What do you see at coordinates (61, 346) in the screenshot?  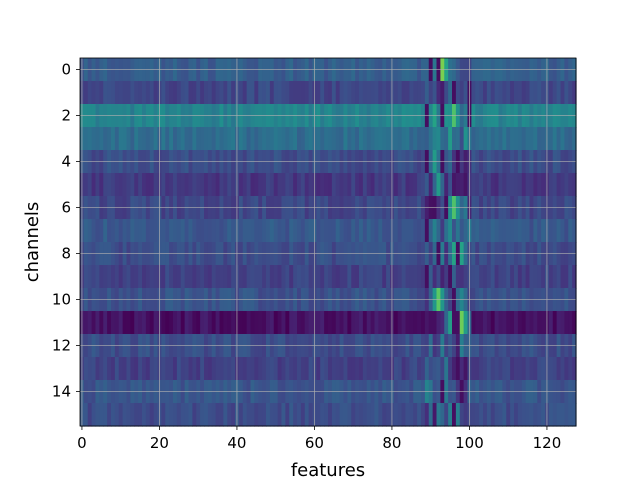 I see `y-tick-label: 12` at bounding box center [61, 346].